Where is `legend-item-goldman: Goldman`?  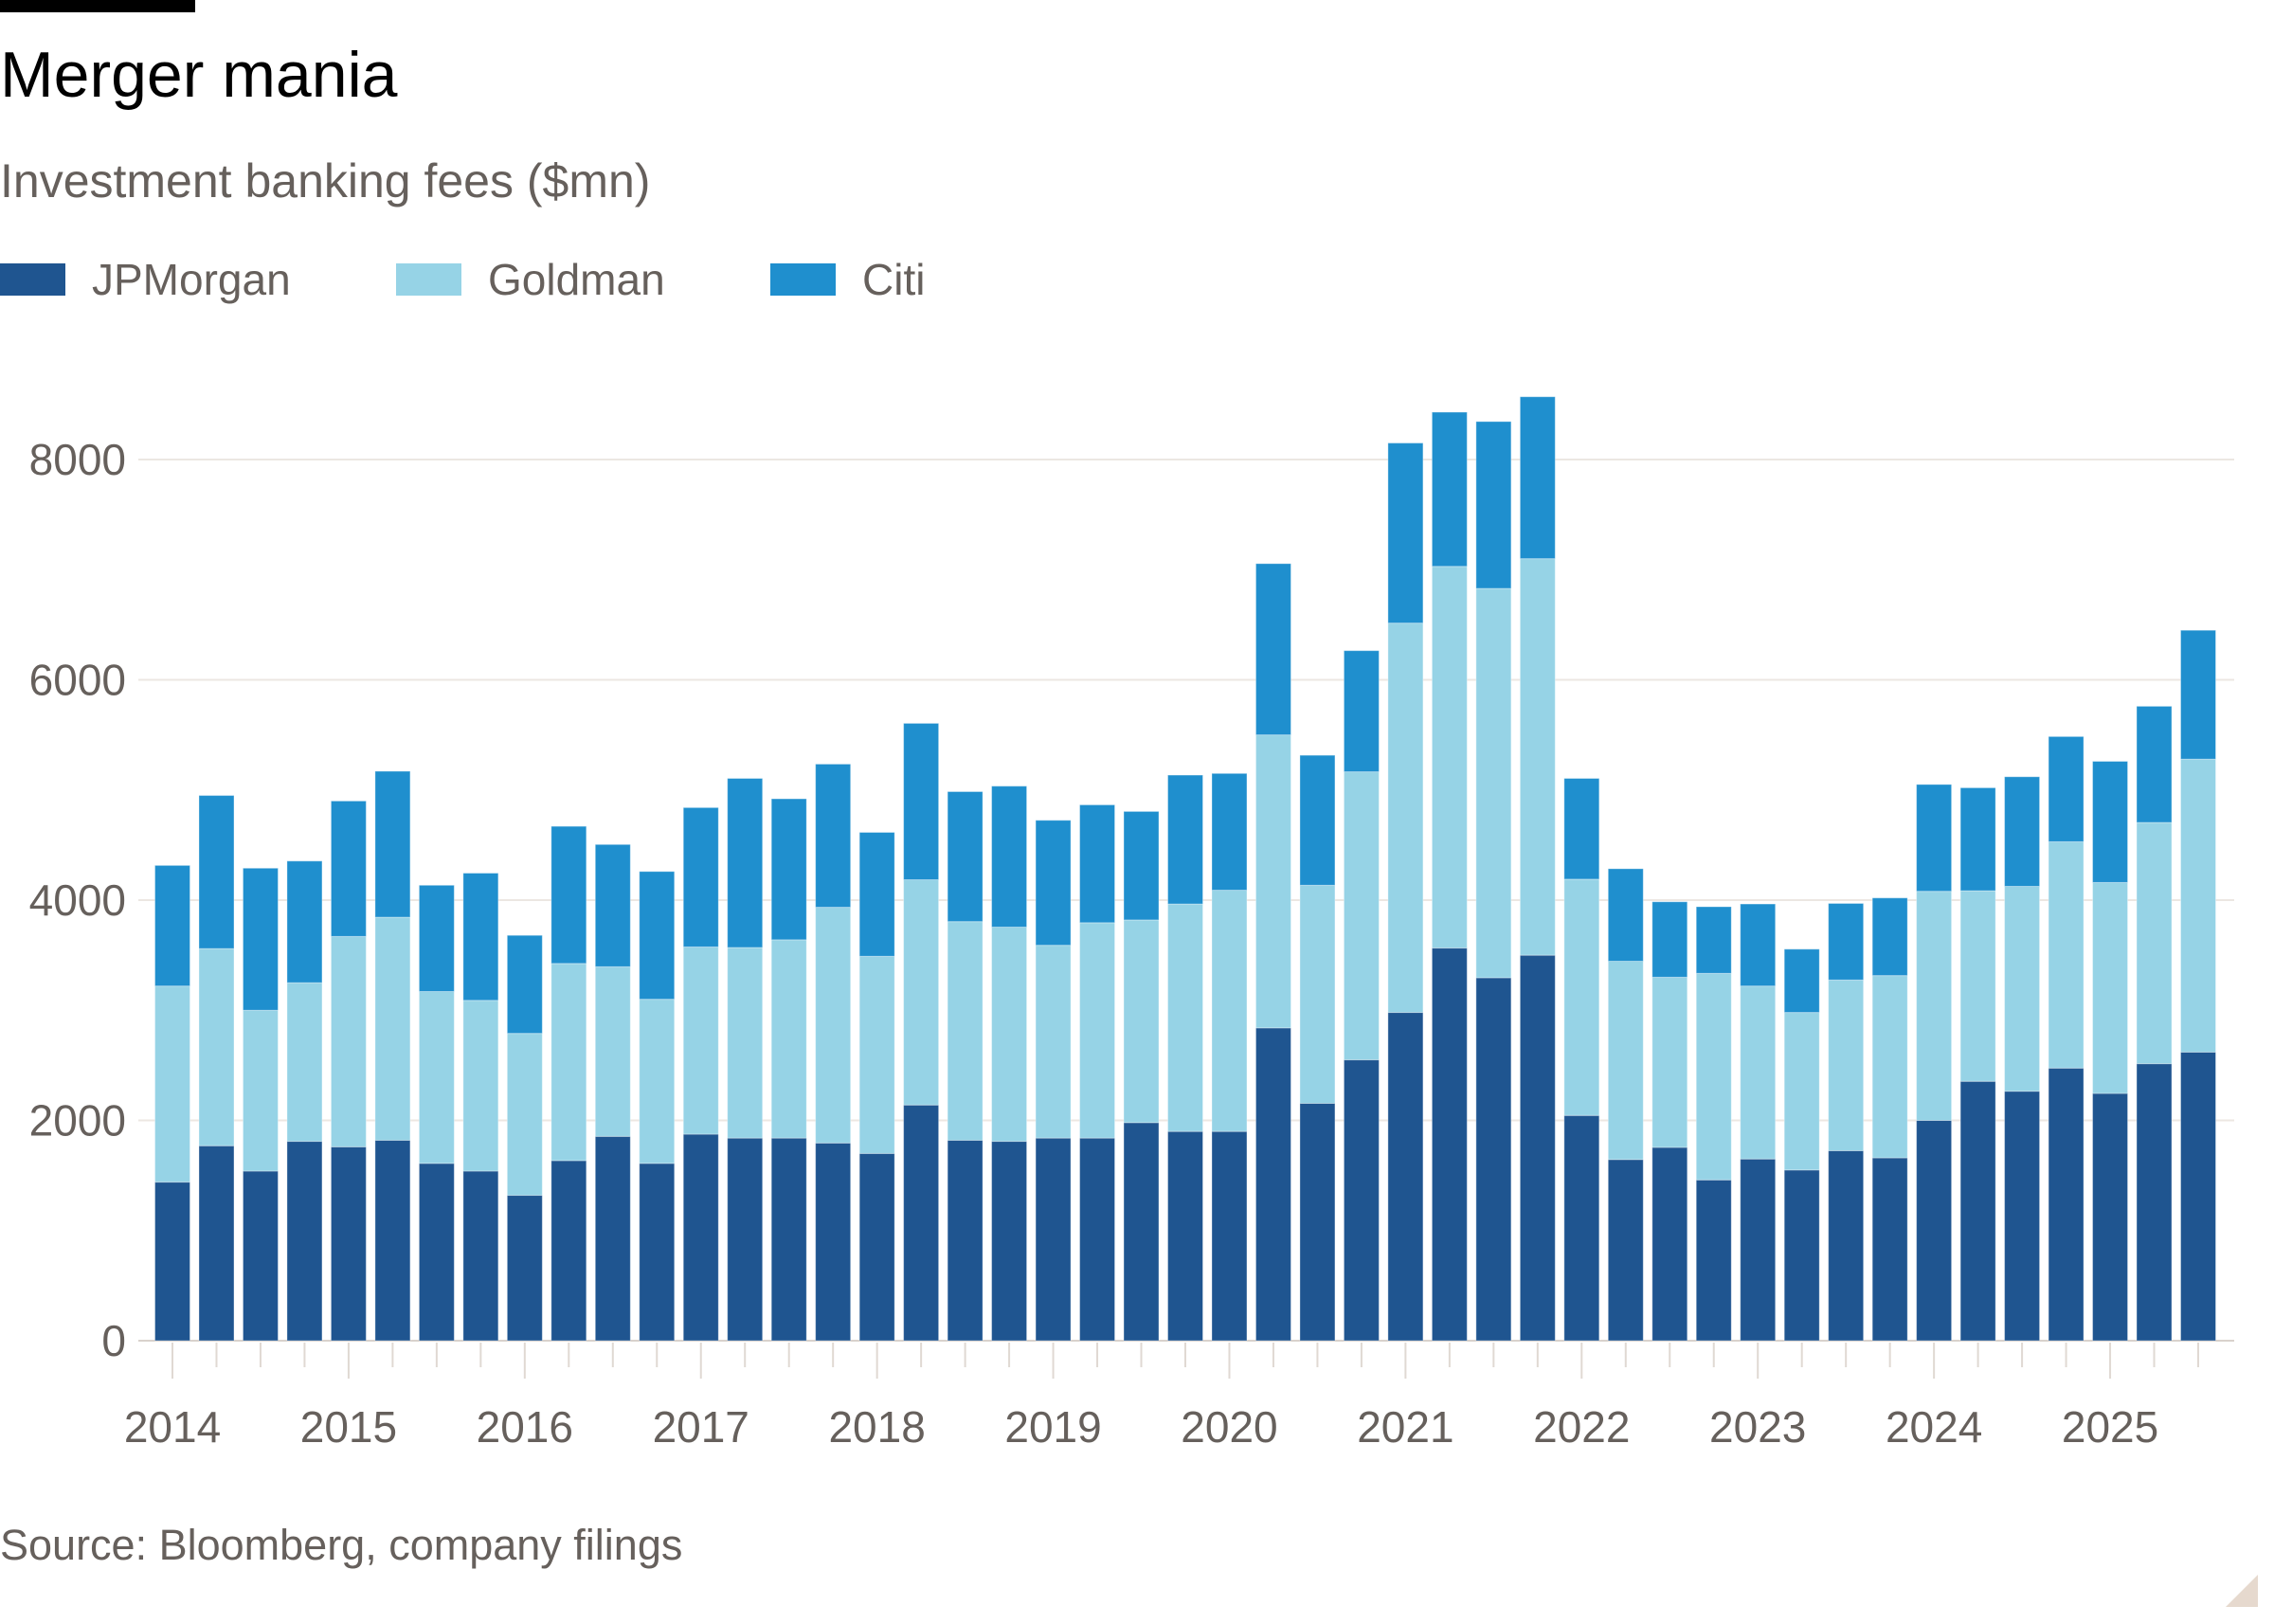 legend-item-goldman: Goldman is located at coordinates (530, 279).